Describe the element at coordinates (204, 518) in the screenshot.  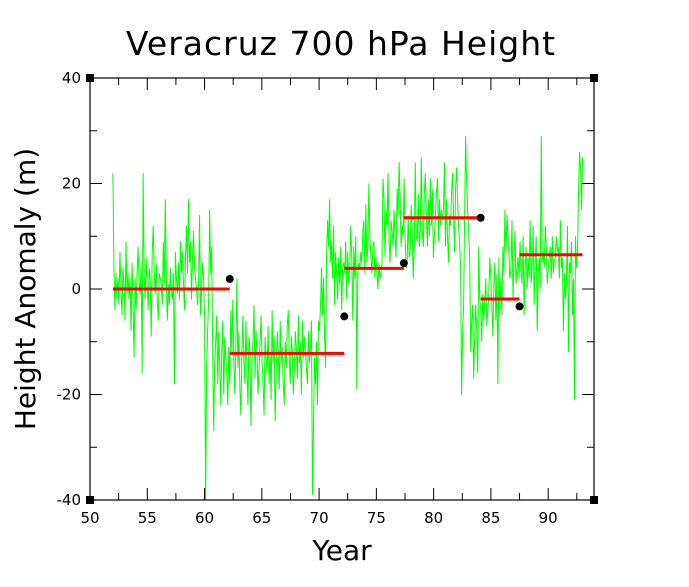
I see `x-tick-label: 60` at that location.